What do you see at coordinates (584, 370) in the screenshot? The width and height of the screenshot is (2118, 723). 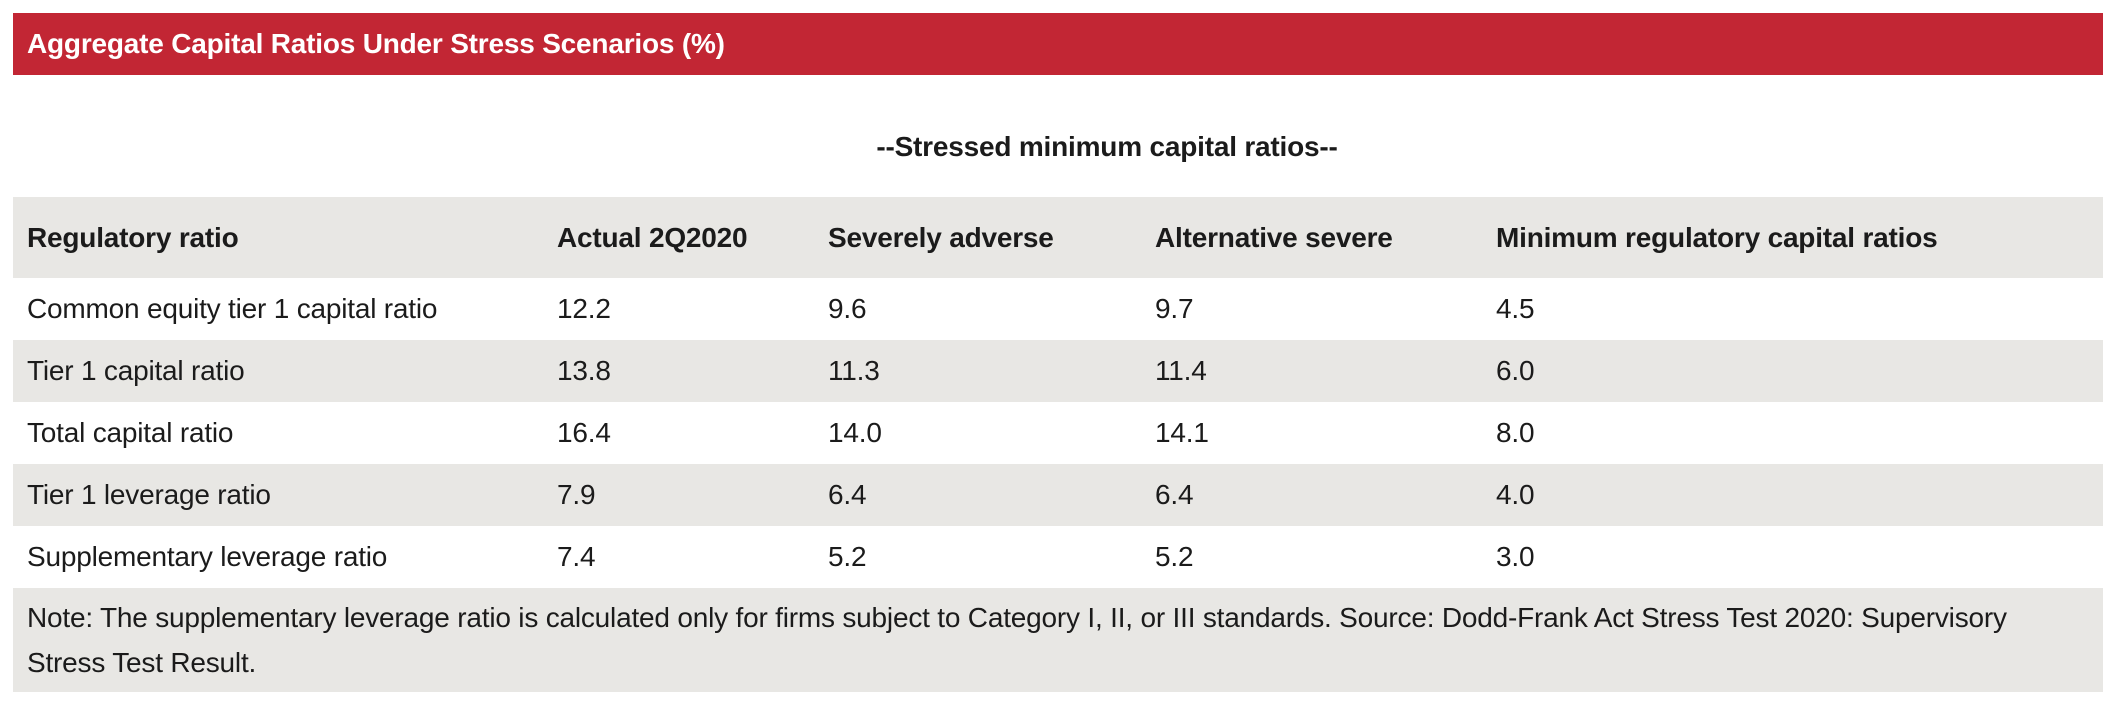 I see `cell-value: 13.8` at bounding box center [584, 370].